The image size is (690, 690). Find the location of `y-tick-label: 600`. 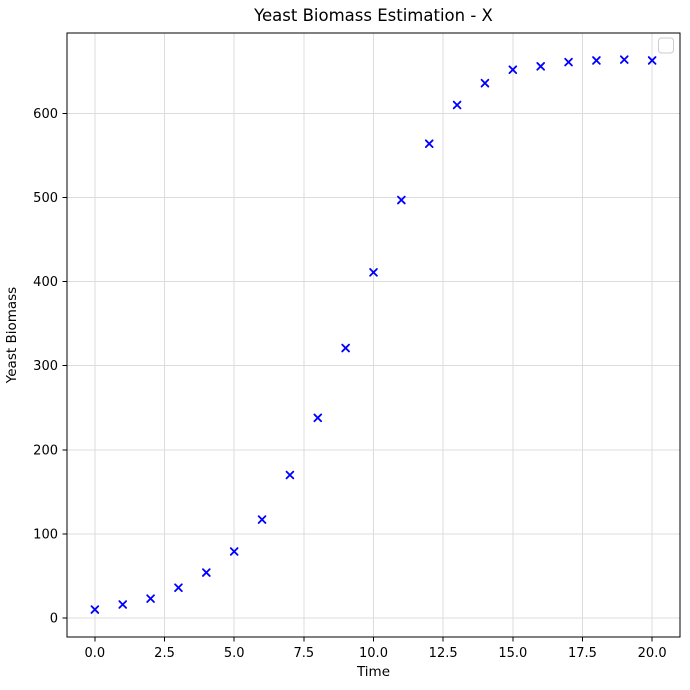

y-tick-label: 600 is located at coordinates (45, 114).